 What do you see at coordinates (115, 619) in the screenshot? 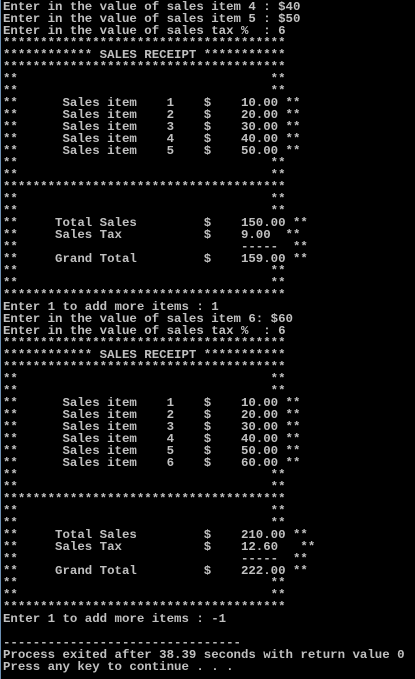
I see `console-line: Enter 1 to add more items : -1` at bounding box center [115, 619].